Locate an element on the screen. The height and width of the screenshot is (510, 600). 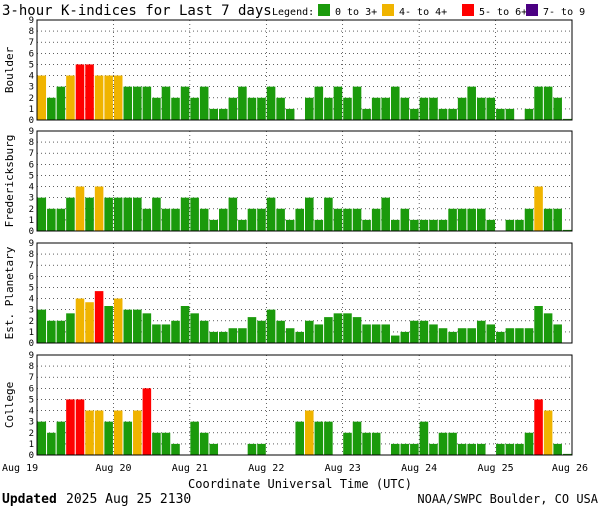
x-tick-label: Aug 24 is located at coordinates (419, 468).